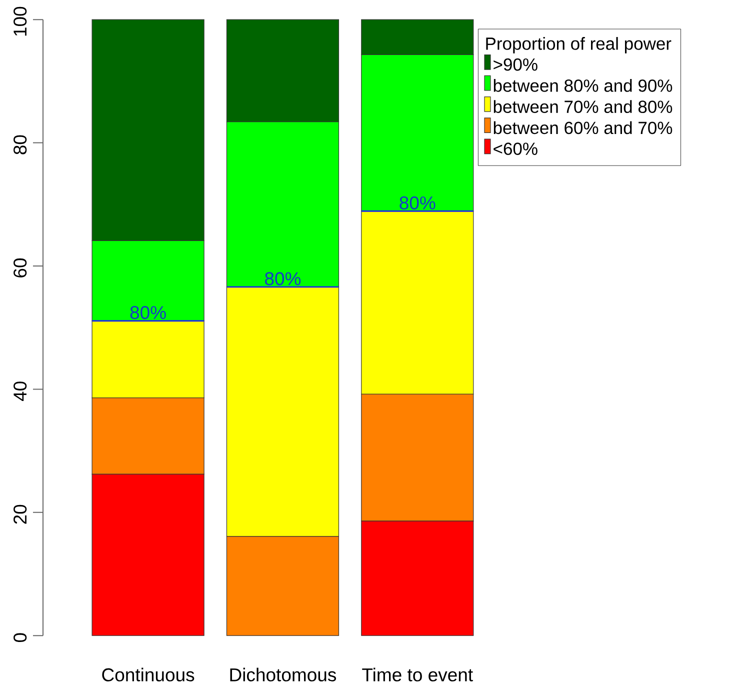  I want to click on x-tick-label: Time to event, so click(417, 675).